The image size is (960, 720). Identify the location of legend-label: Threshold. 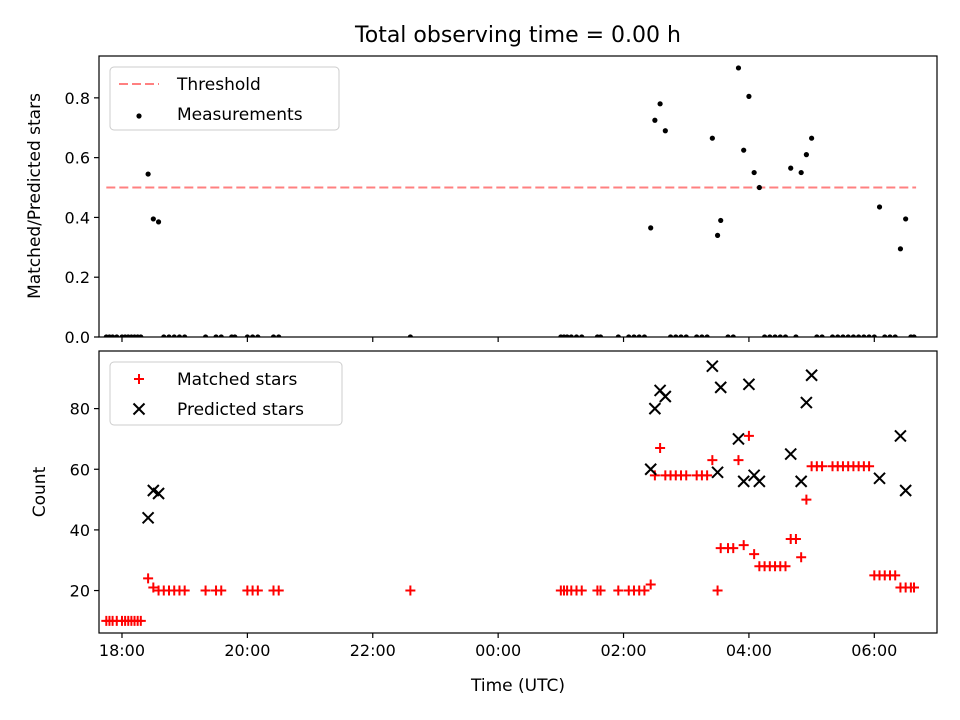
(218, 85).